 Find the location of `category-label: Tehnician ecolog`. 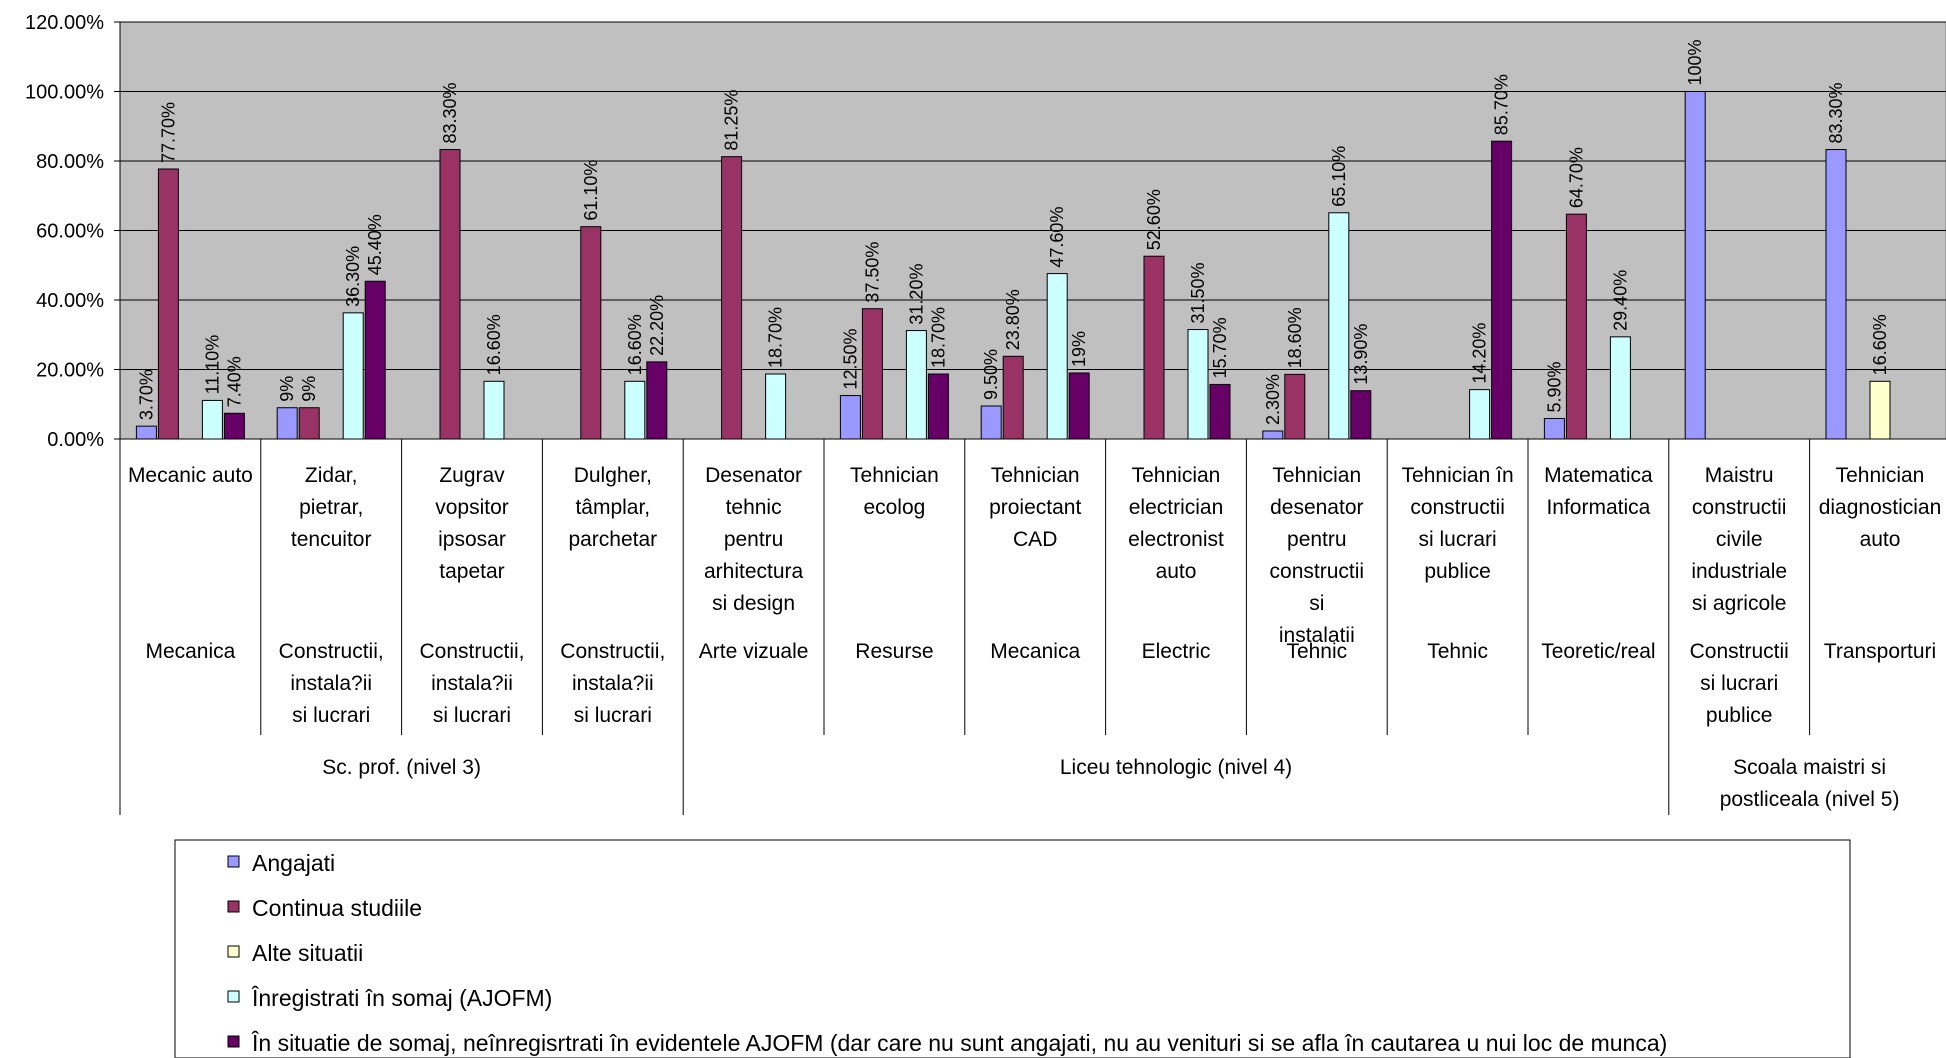

category-label: Tehnician ecolog is located at coordinates (894, 491).